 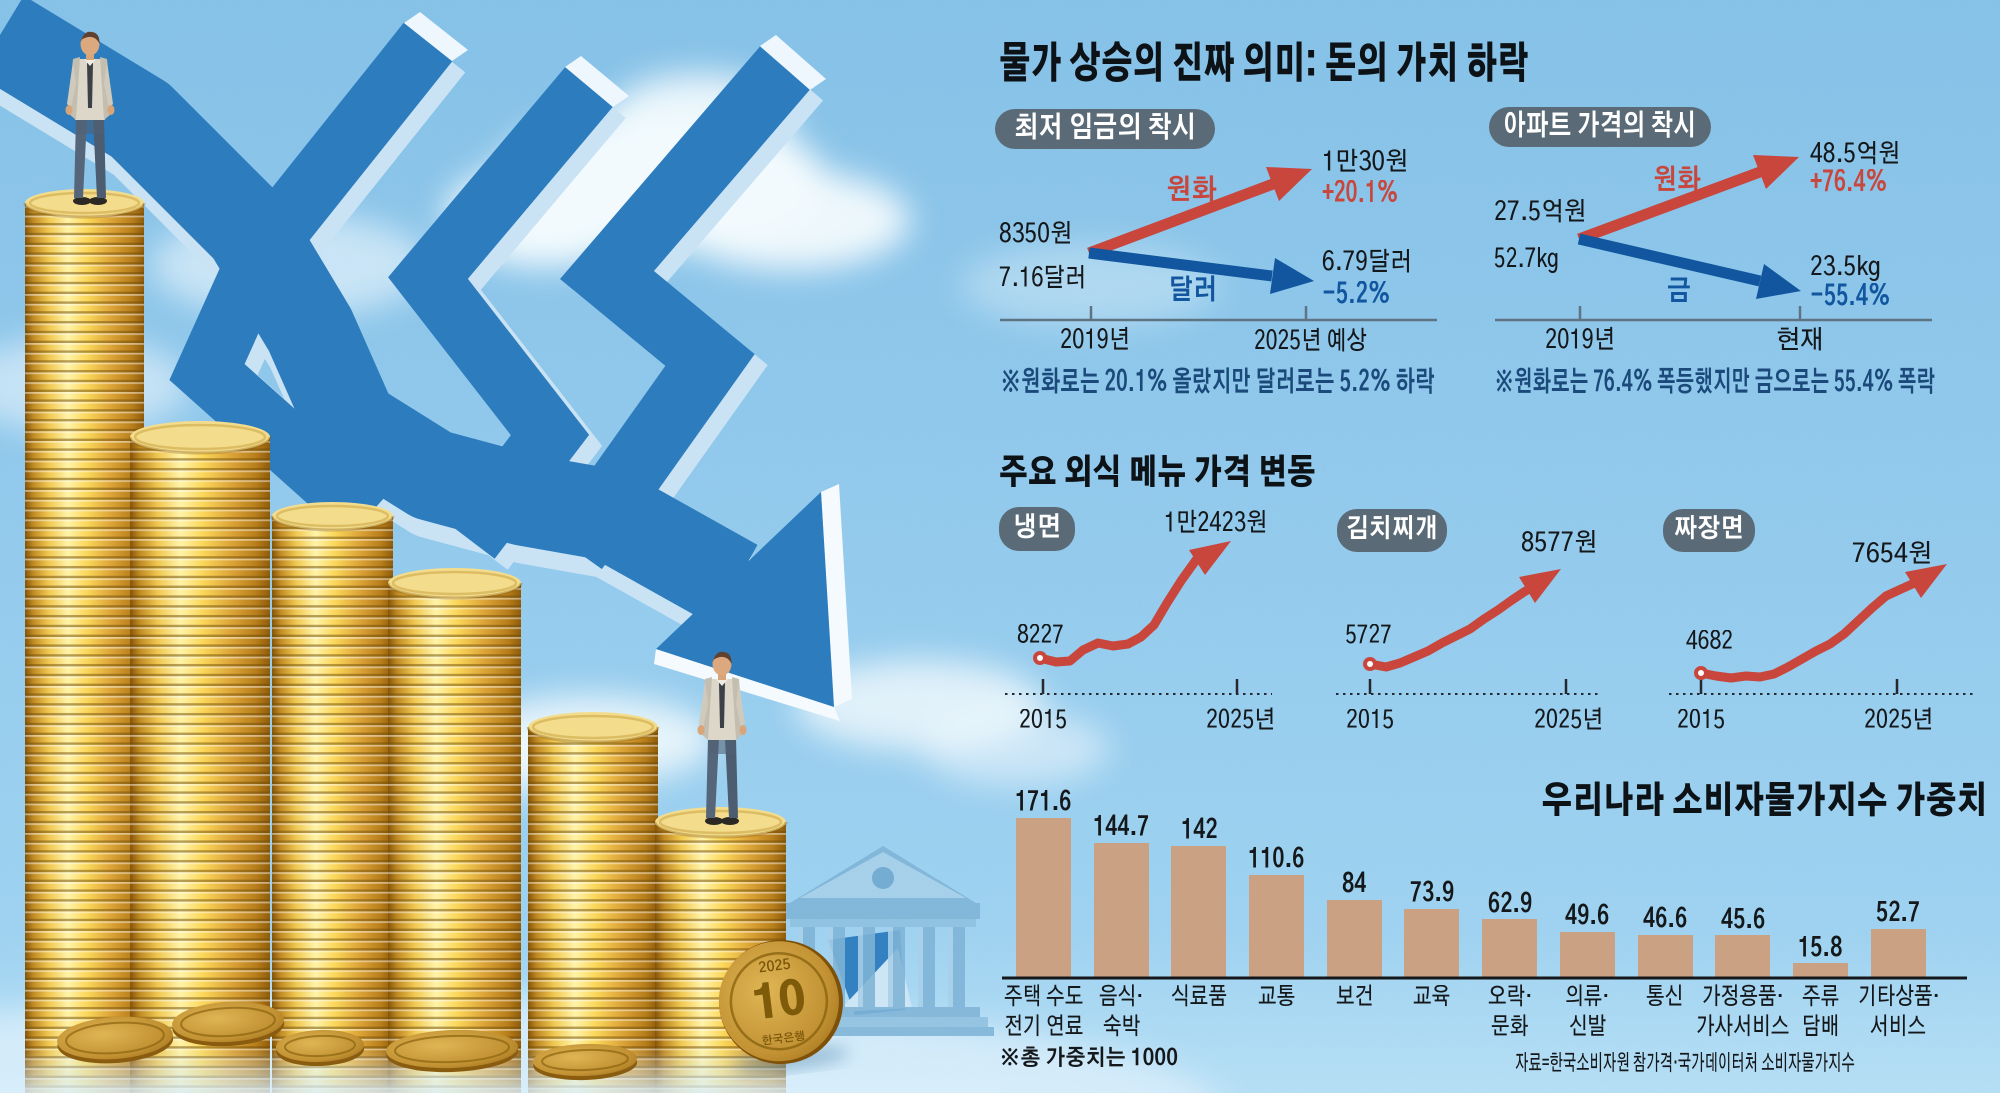 I want to click on svg-text: 2025, so click(x=775, y=966).